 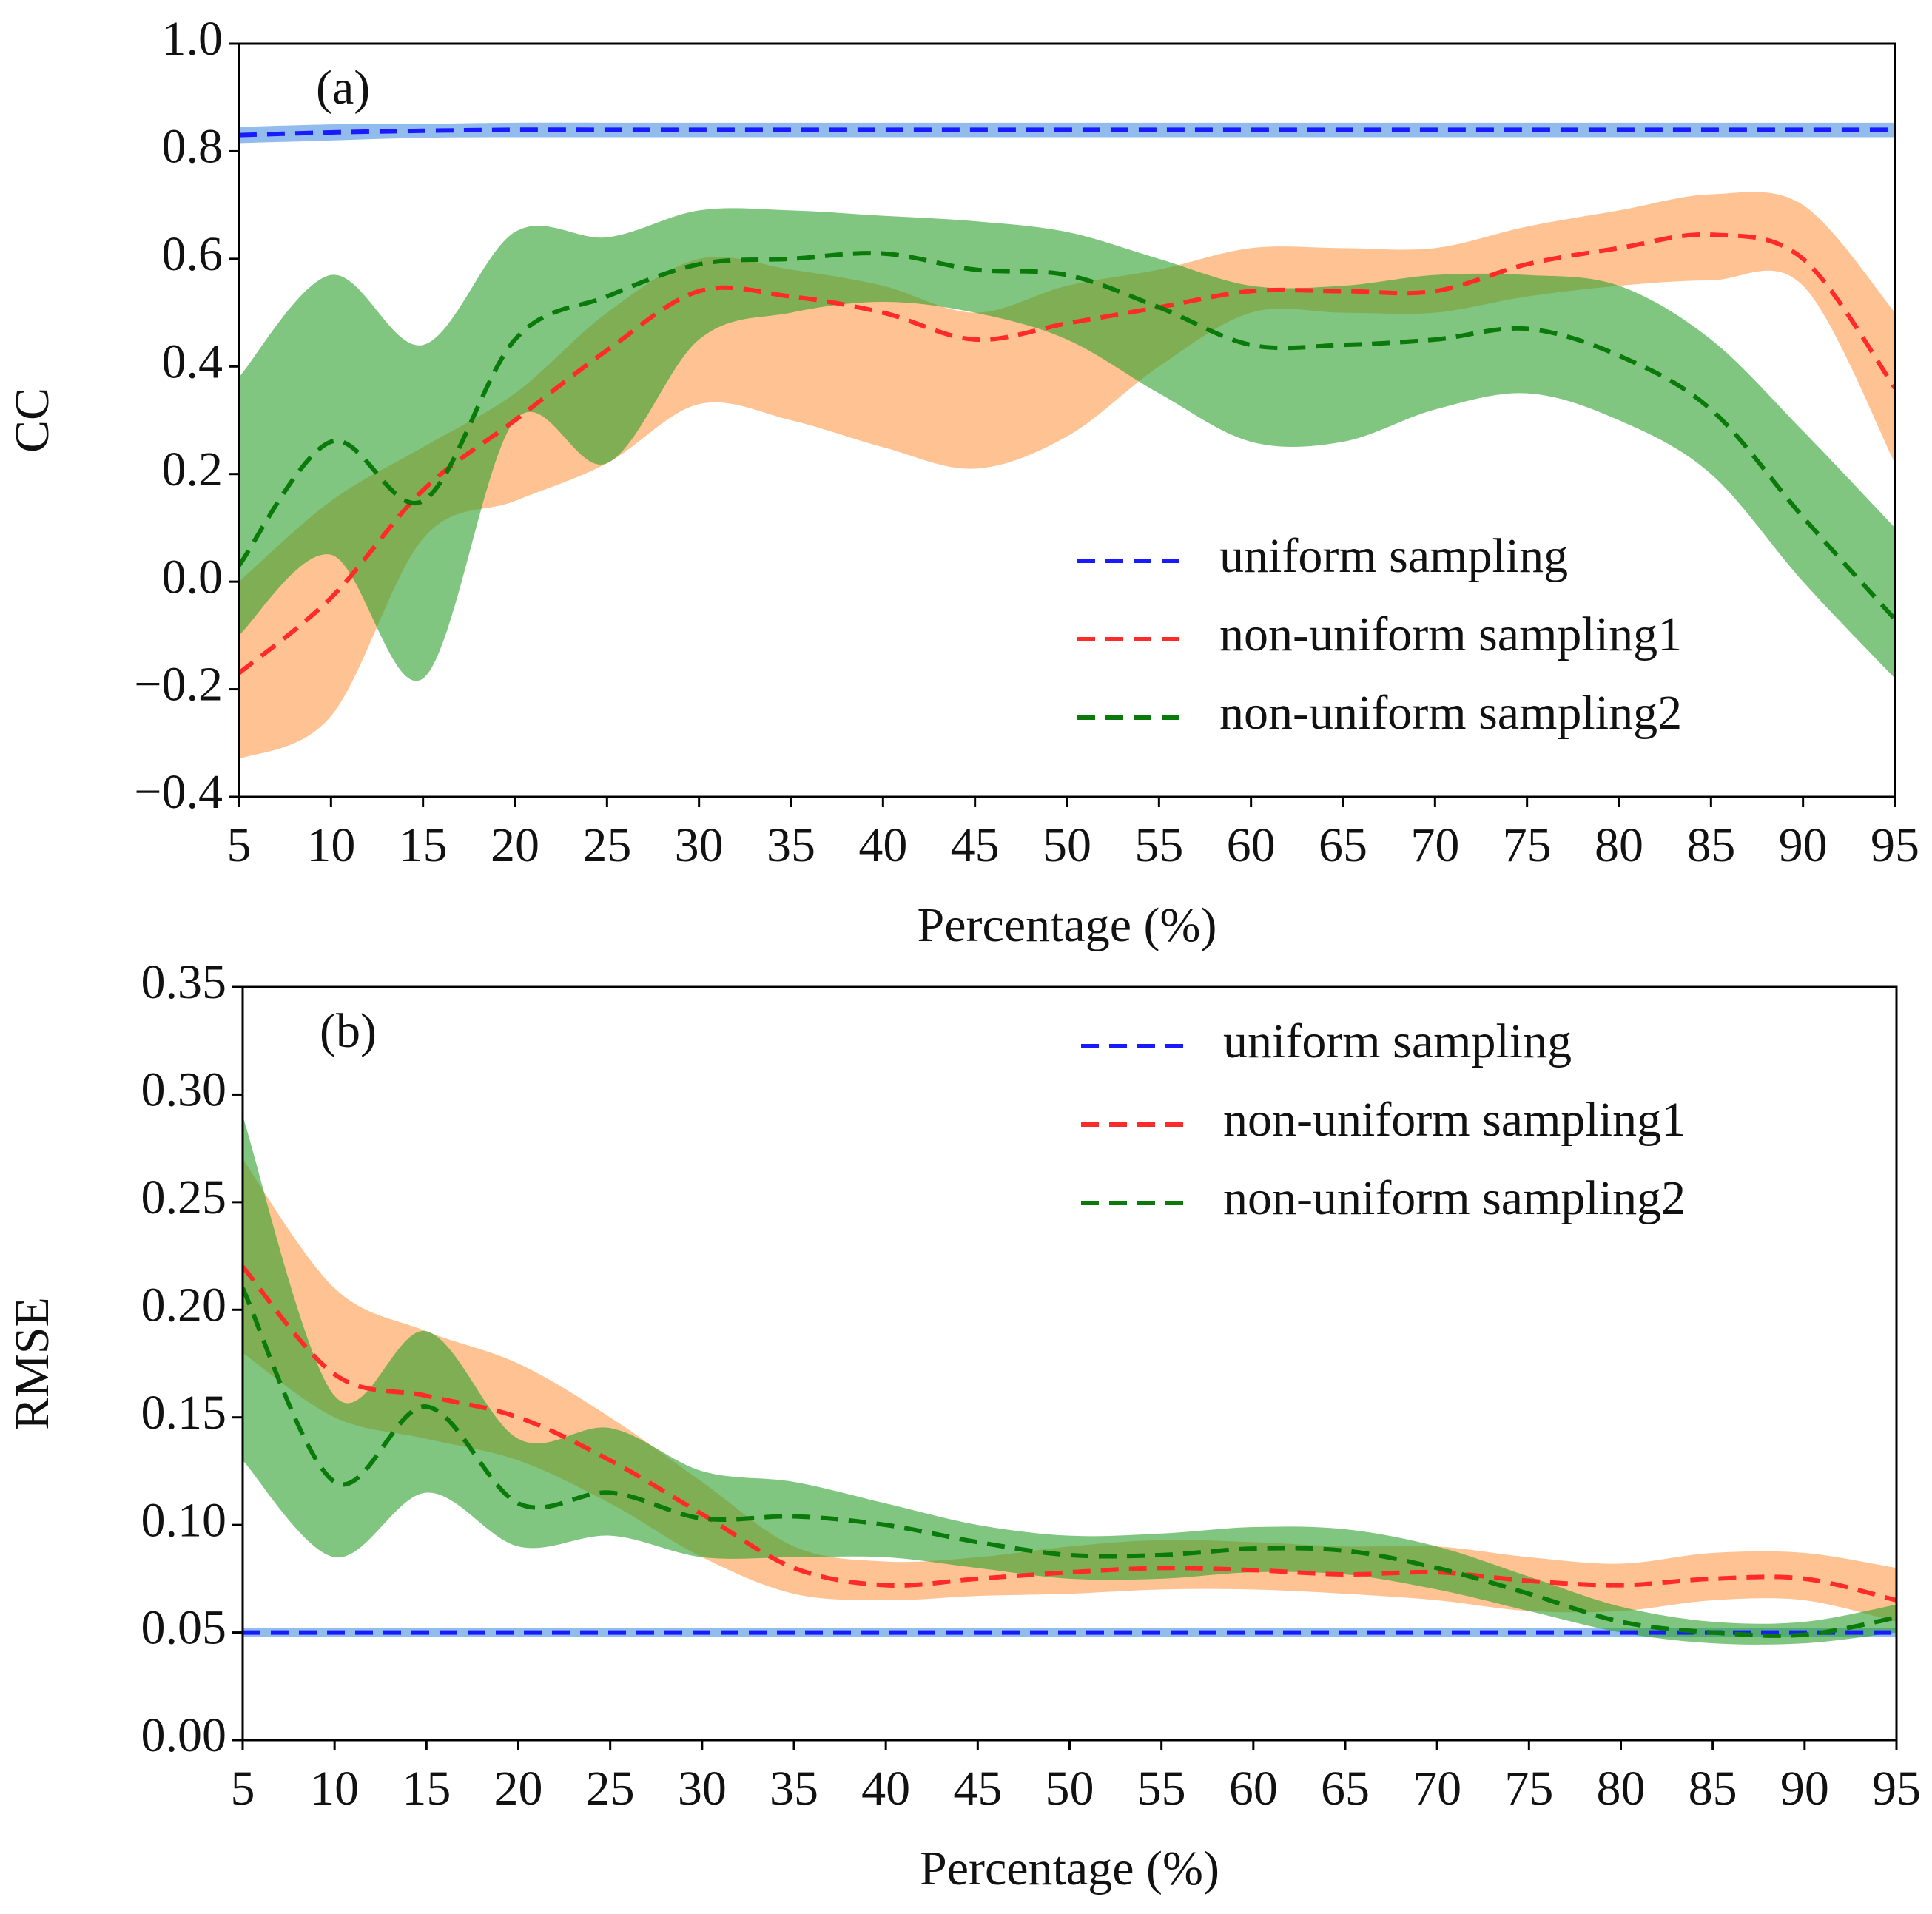 I want to click on panel-label: (b), so click(x=349, y=1031).